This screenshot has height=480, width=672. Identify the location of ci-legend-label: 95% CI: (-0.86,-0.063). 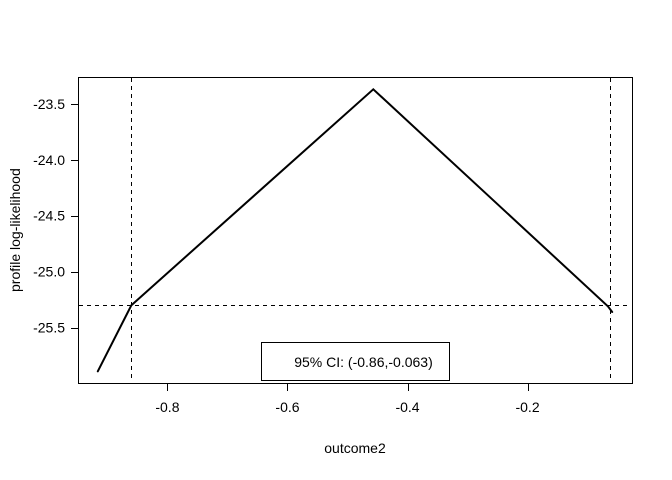
(363, 361).